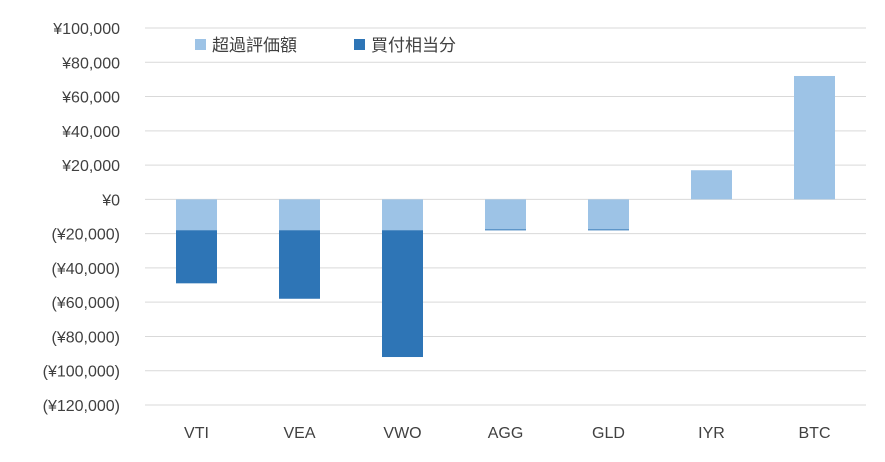 The image size is (885, 462). I want to click on legend-label-purchase-equivalent: 買付相当分, so click(413, 45).